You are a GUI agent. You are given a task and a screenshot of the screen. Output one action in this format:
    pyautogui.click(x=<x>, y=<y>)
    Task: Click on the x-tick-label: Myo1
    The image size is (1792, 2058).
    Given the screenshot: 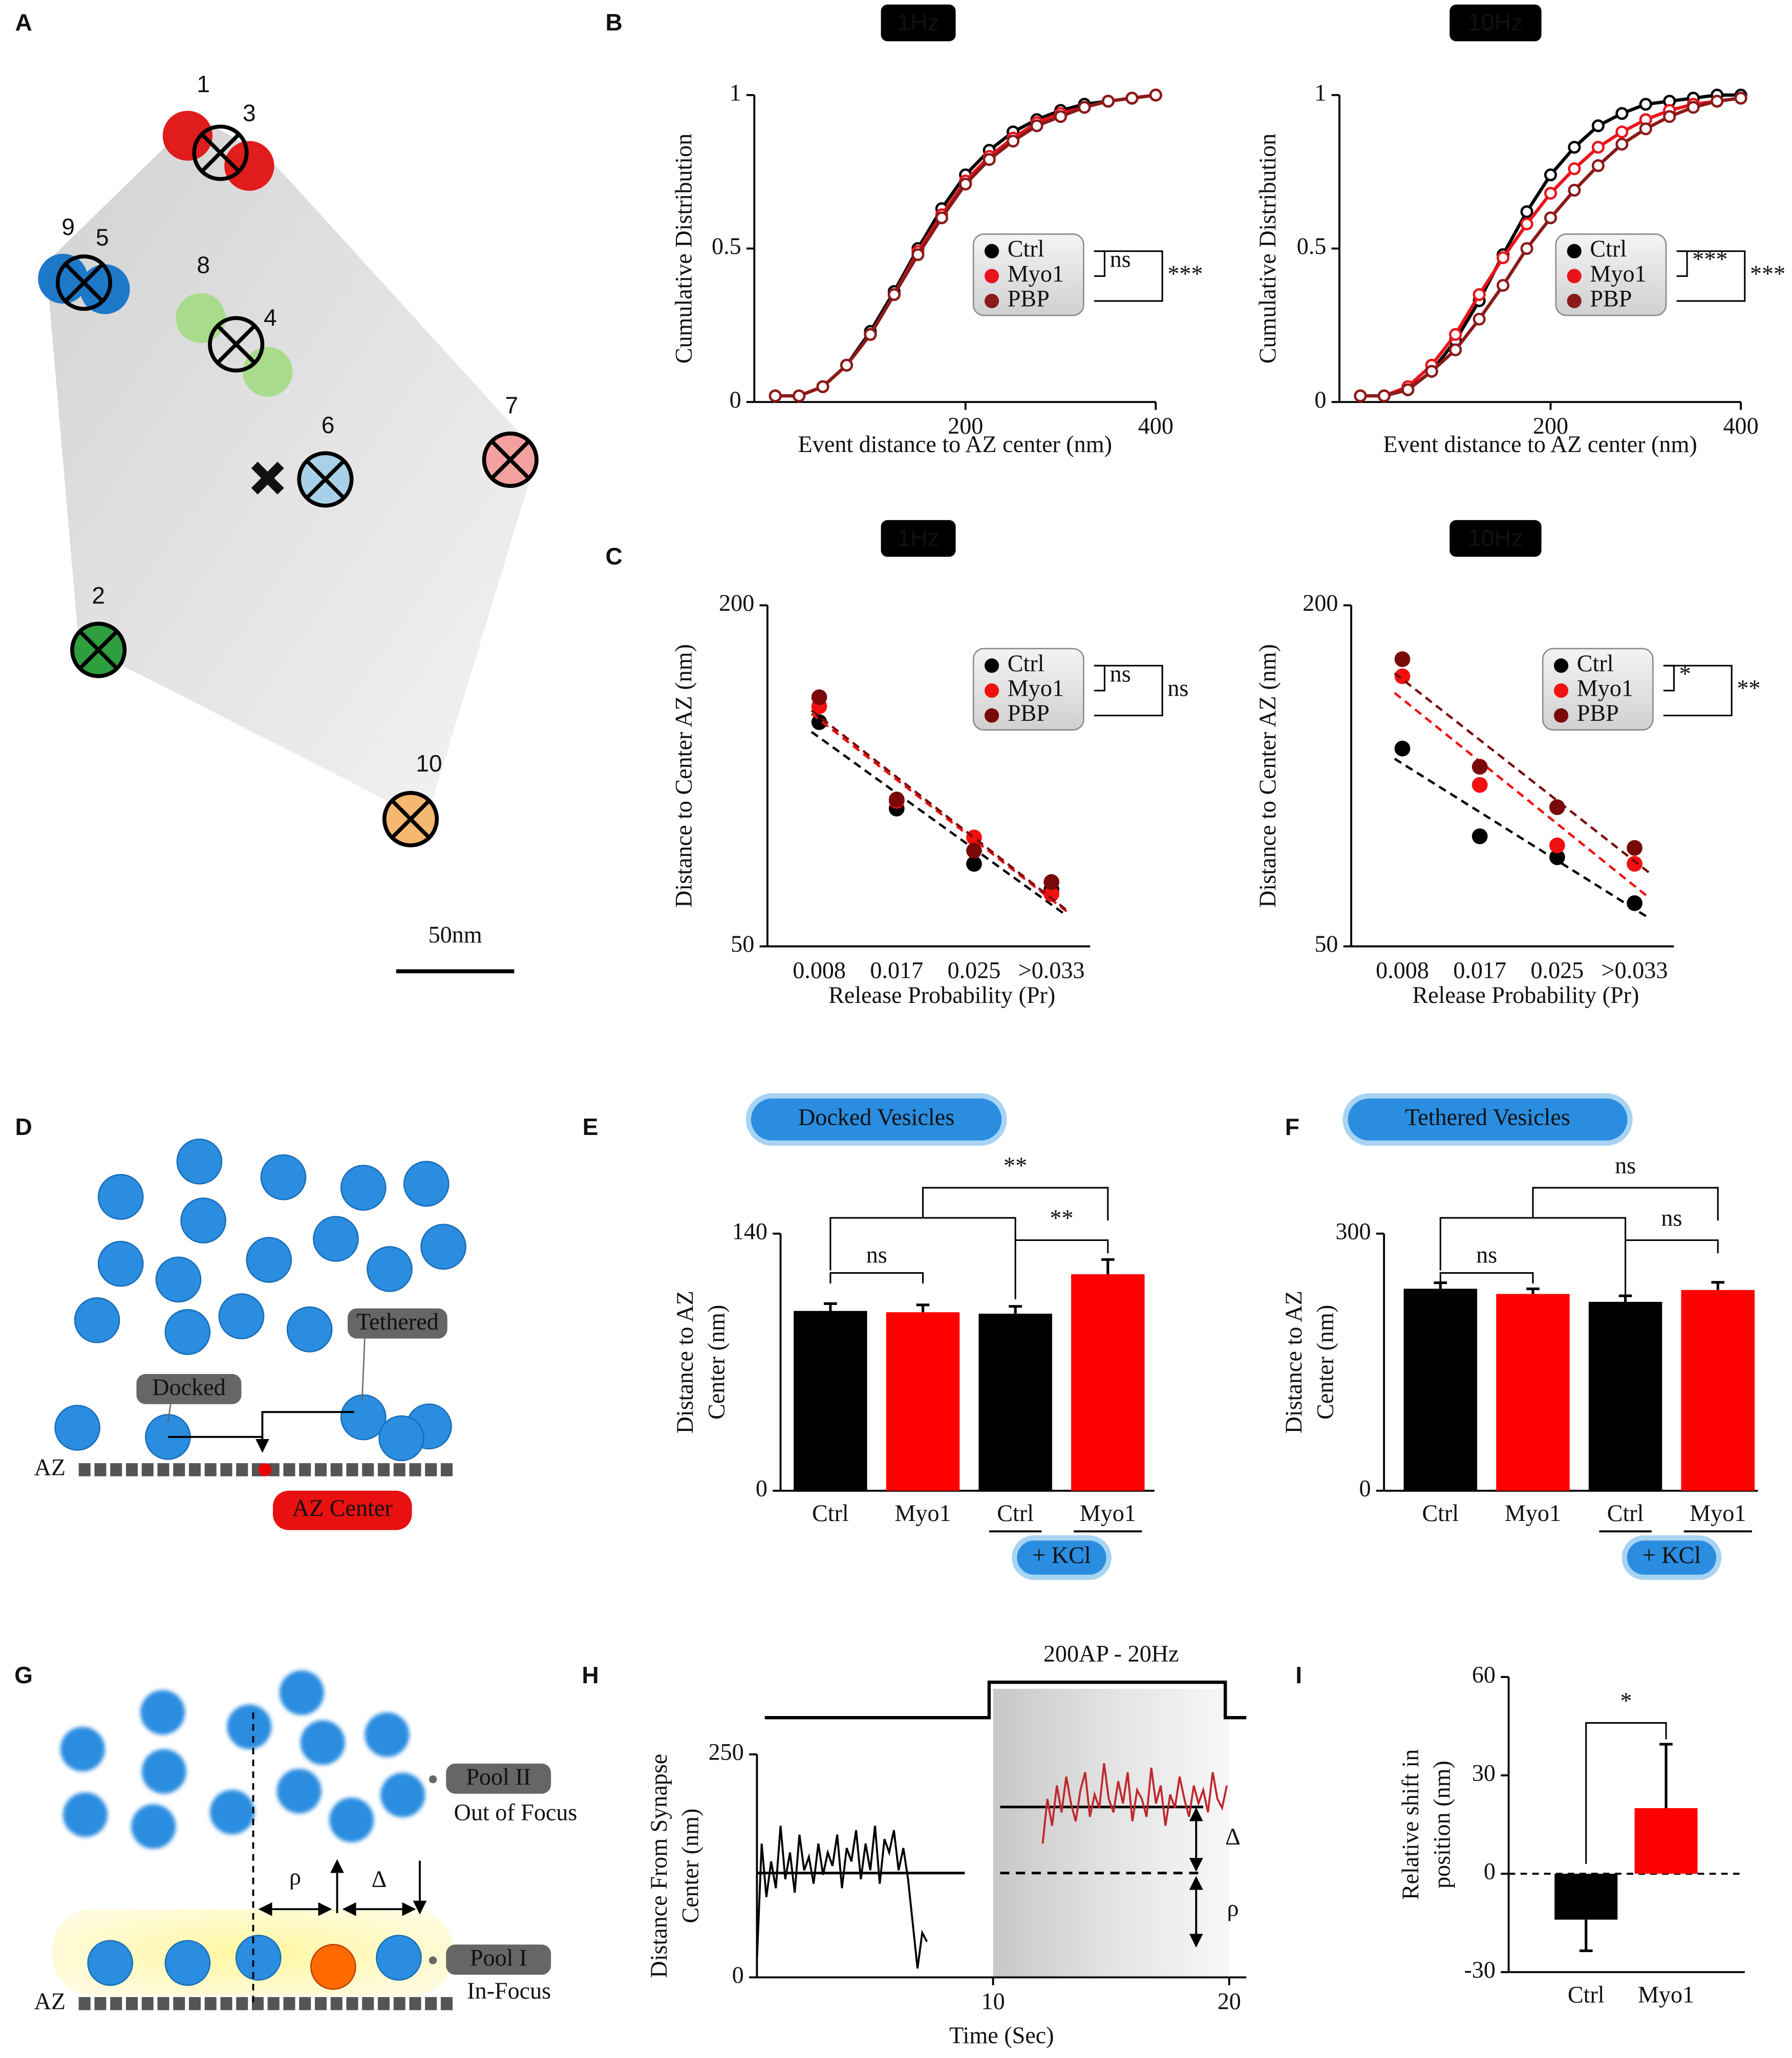 What is the action you would take?
    pyautogui.click(x=1666, y=1995)
    